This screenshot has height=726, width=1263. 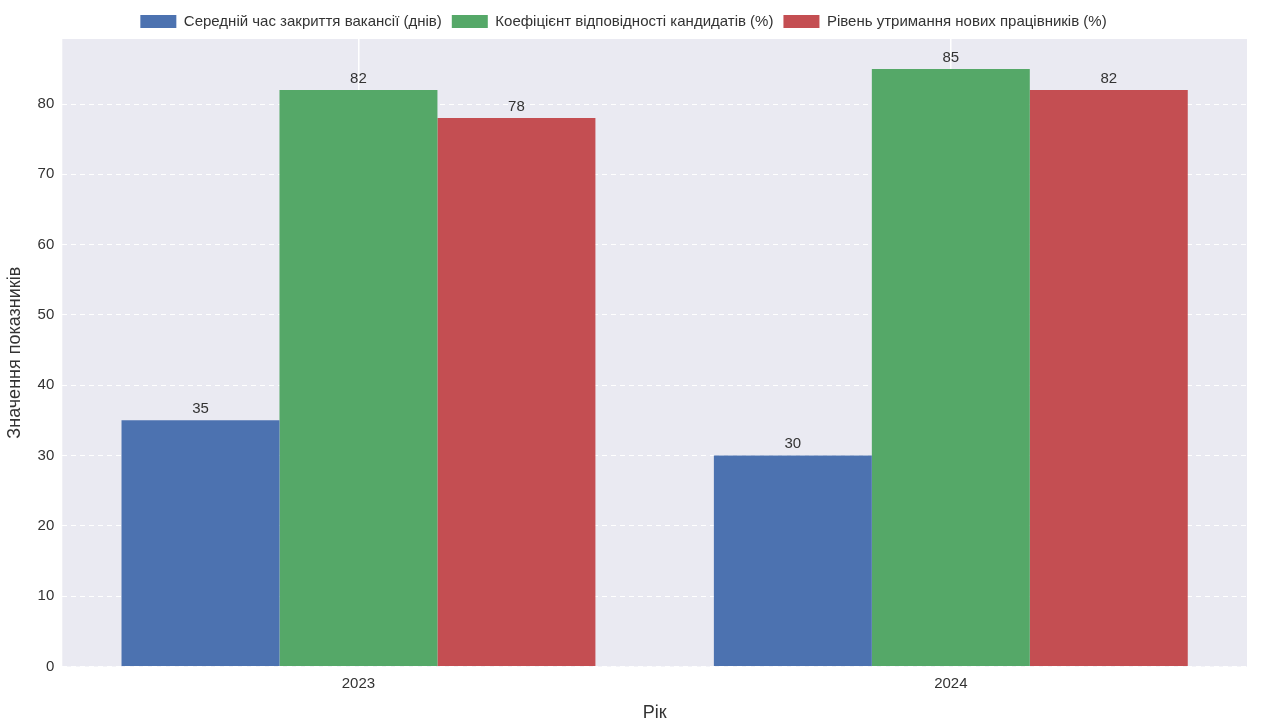 I want to click on y-tick-label: 70, so click(x=46, y=173).